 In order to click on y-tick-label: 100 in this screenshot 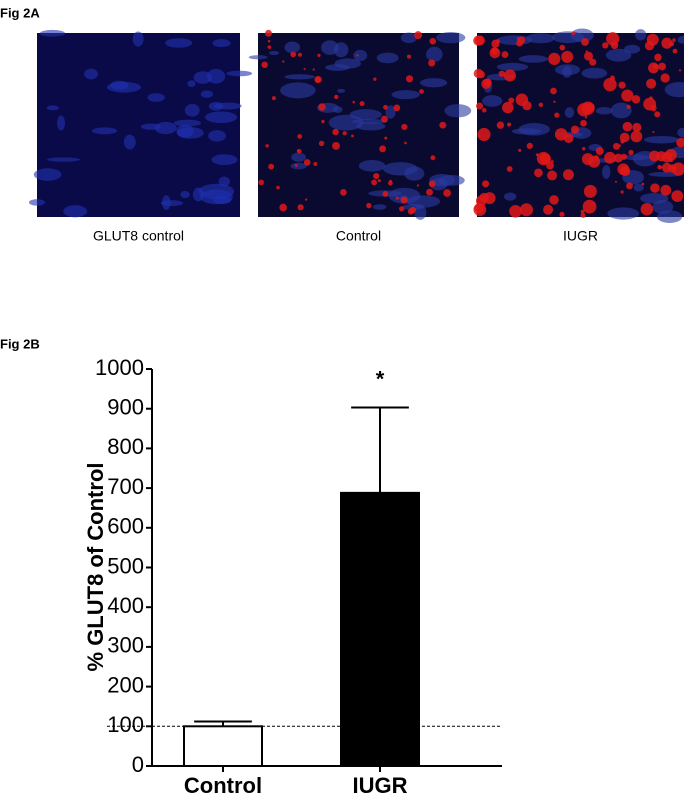, I will do `click(125, 724)`.